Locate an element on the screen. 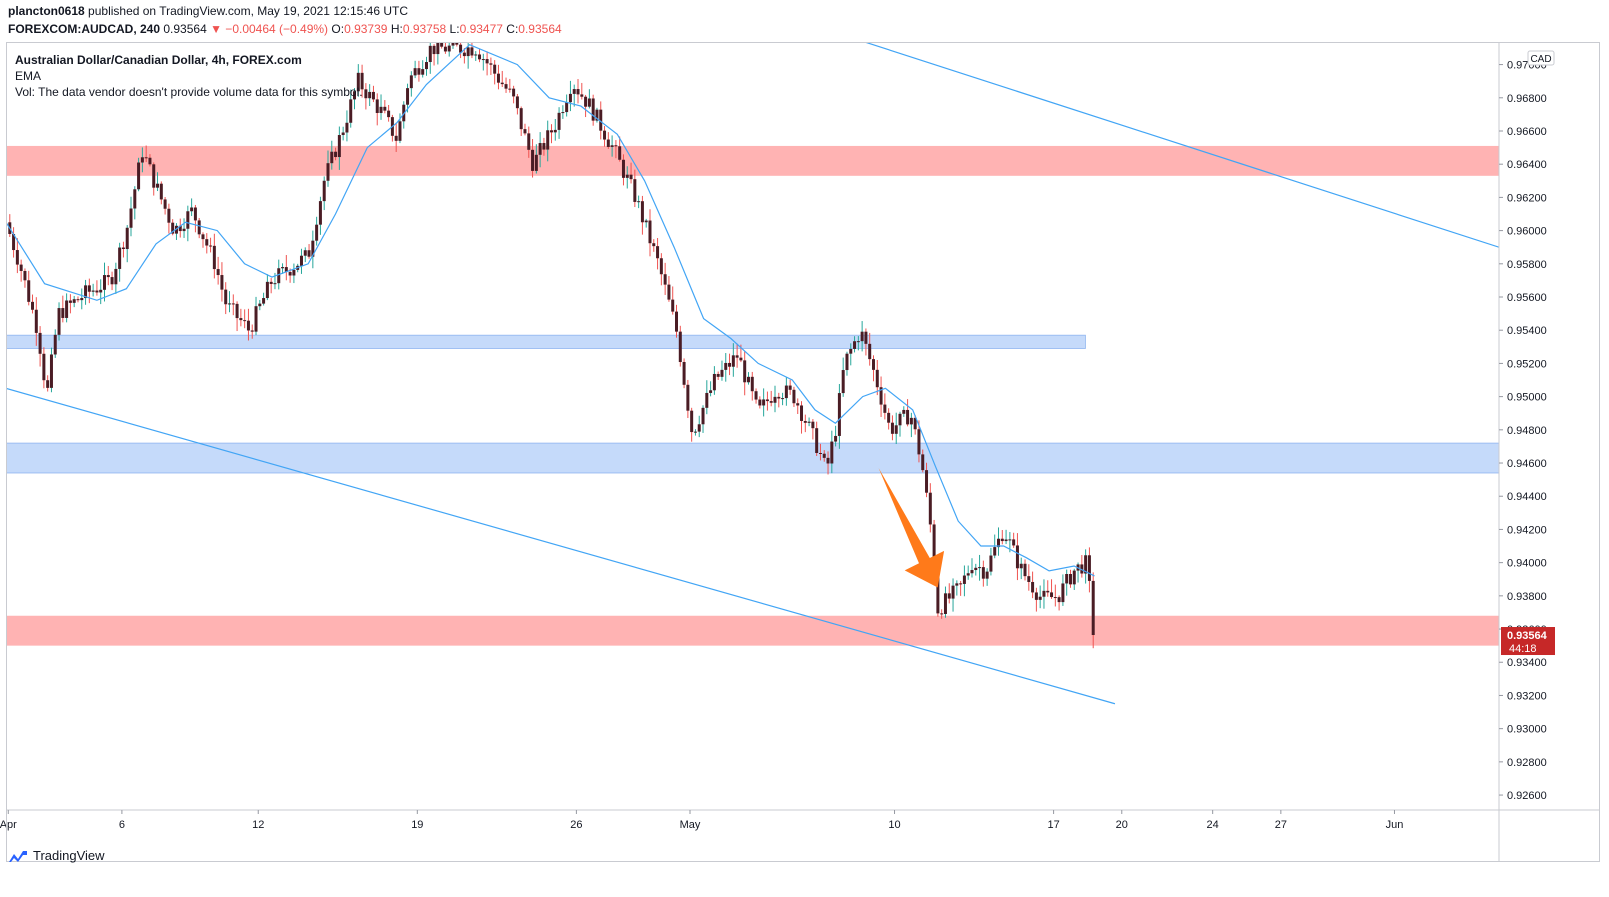  x-tick-label: 10 is located at coordinates (894, 825).